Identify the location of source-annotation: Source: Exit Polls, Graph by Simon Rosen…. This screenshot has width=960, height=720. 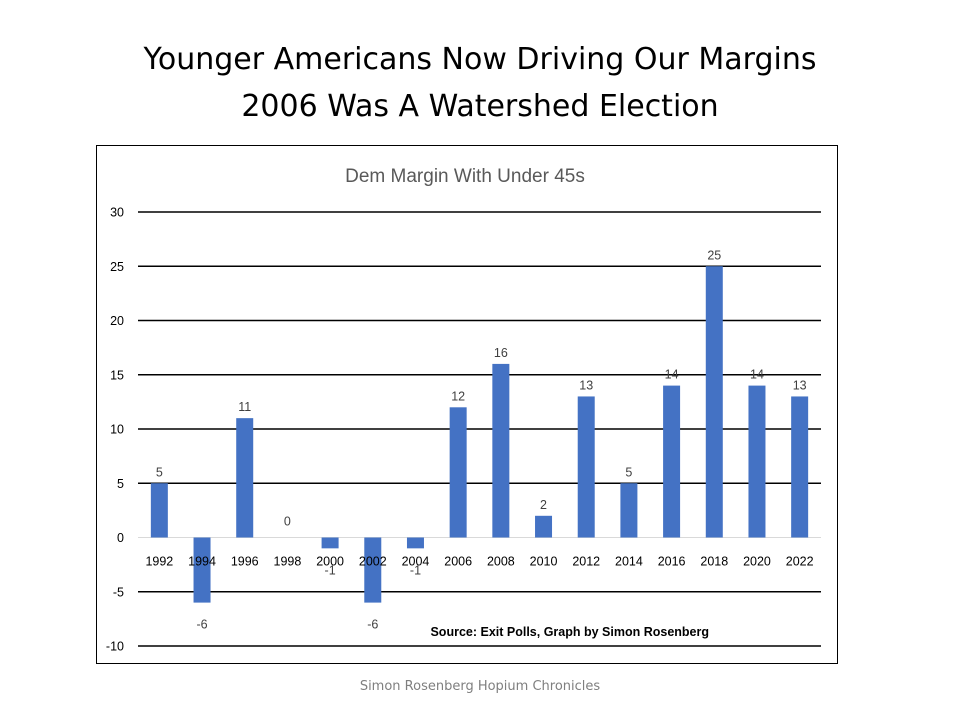
(569, 632).